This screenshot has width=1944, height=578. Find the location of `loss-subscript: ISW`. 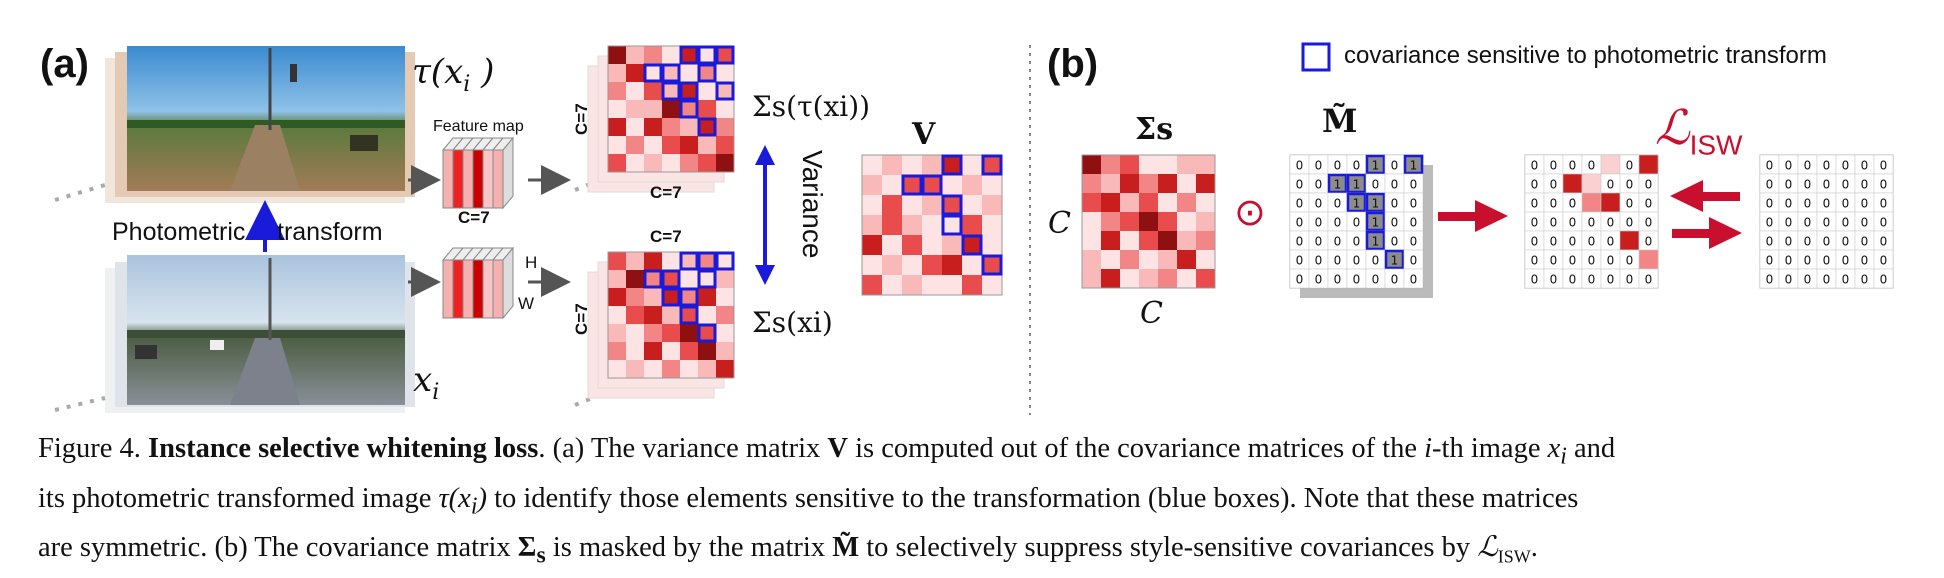

loss-subscript: ISW is located at coordinates (1716, 145).